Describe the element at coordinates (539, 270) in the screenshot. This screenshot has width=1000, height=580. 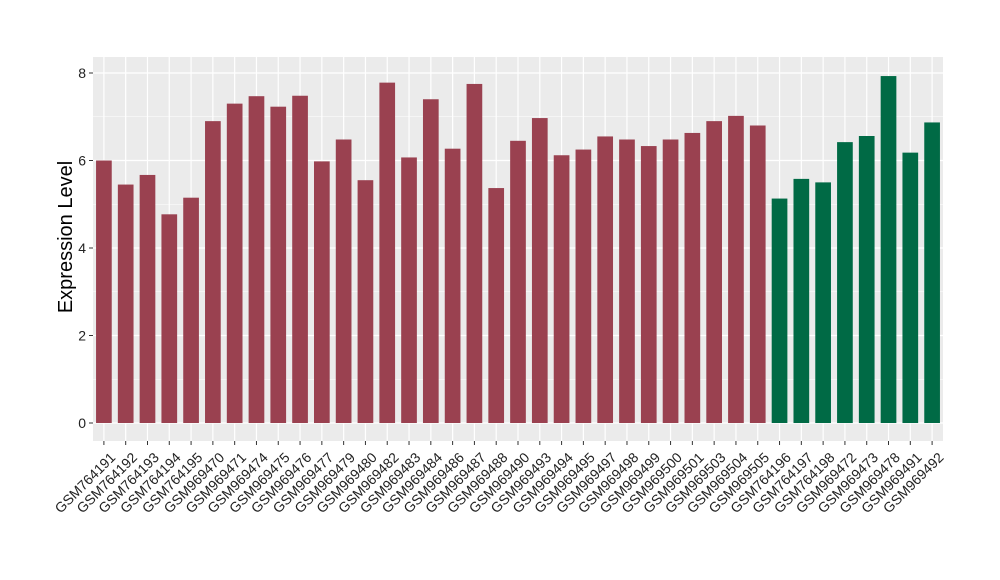
I see `bar-GSM969493` at that location.